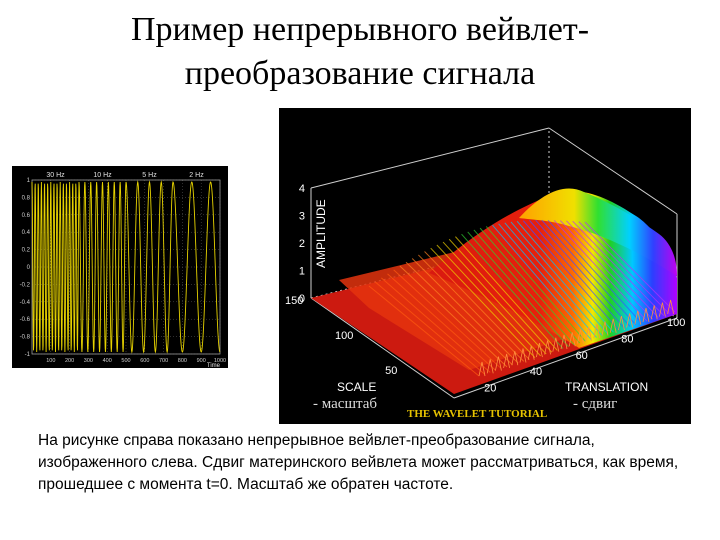 This screenshot has height=540, width=720. Describe the element at coordinates (149, 175) in the screenshot. I see `signal-segment-label: 5 Hz` at that location.